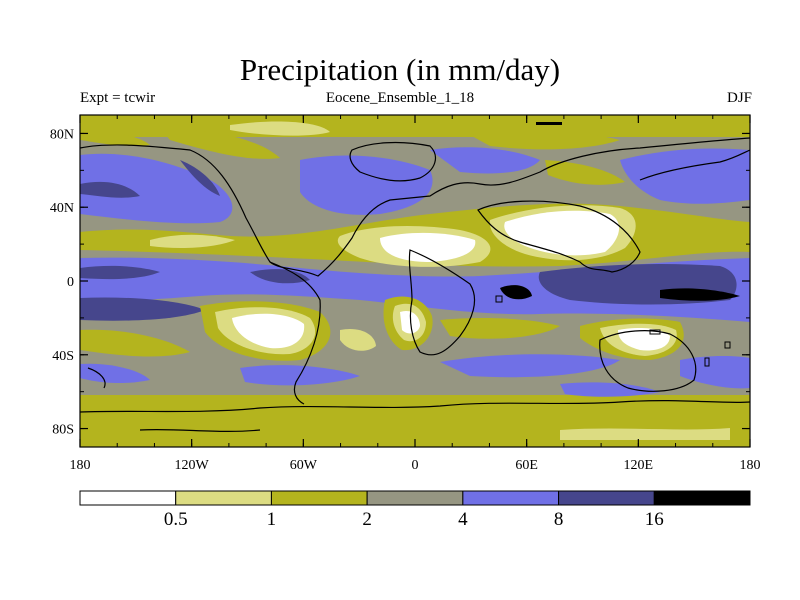 The image size is (800, 600). I want to click on y-tick-label: 80S, so click(63, 430).